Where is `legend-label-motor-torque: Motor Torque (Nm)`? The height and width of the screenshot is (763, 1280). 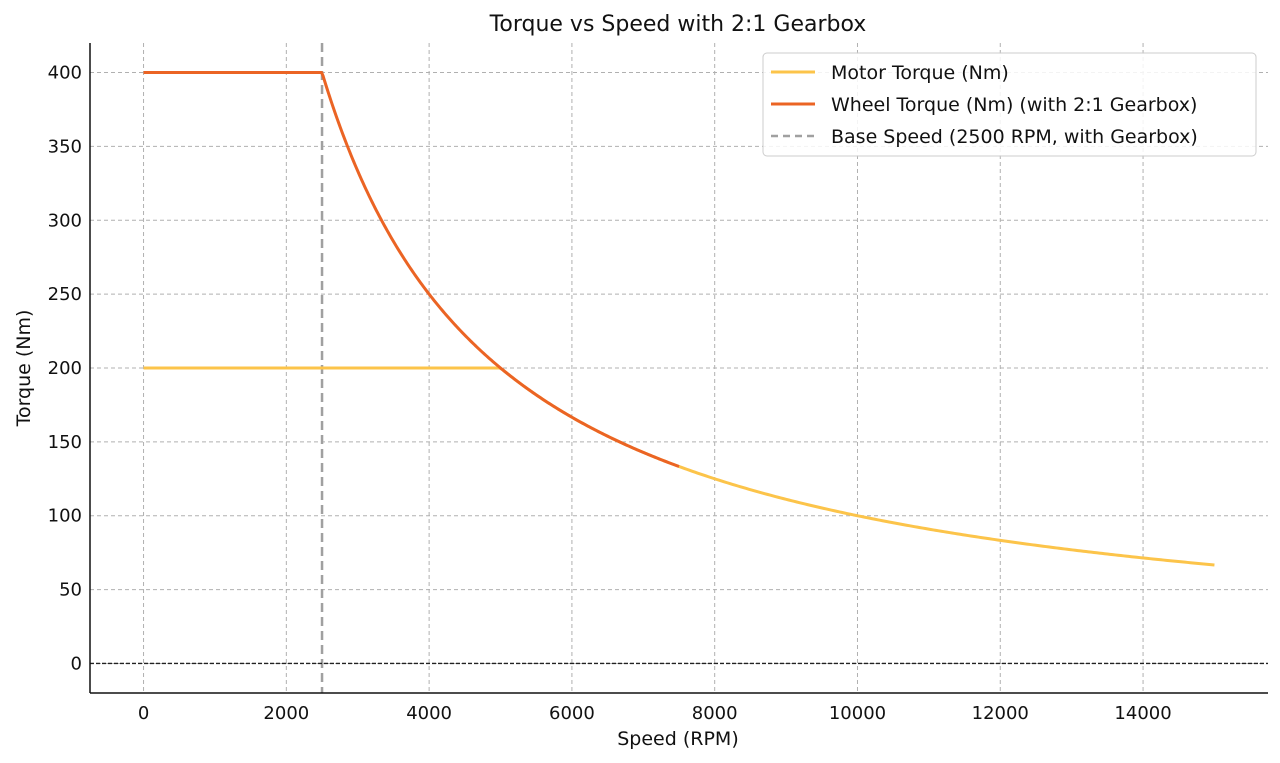
legend-label-motor-torque: Motor Torque (Nm) is located at coordinates (920, 73).